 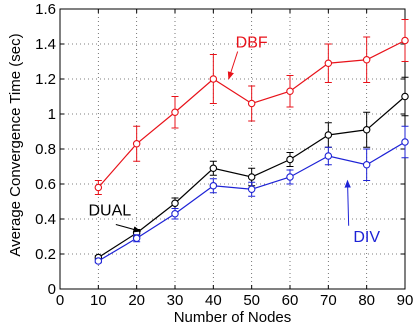 I want to click on x-axis-label: Number of Nodes, so click(x=233, y=317).